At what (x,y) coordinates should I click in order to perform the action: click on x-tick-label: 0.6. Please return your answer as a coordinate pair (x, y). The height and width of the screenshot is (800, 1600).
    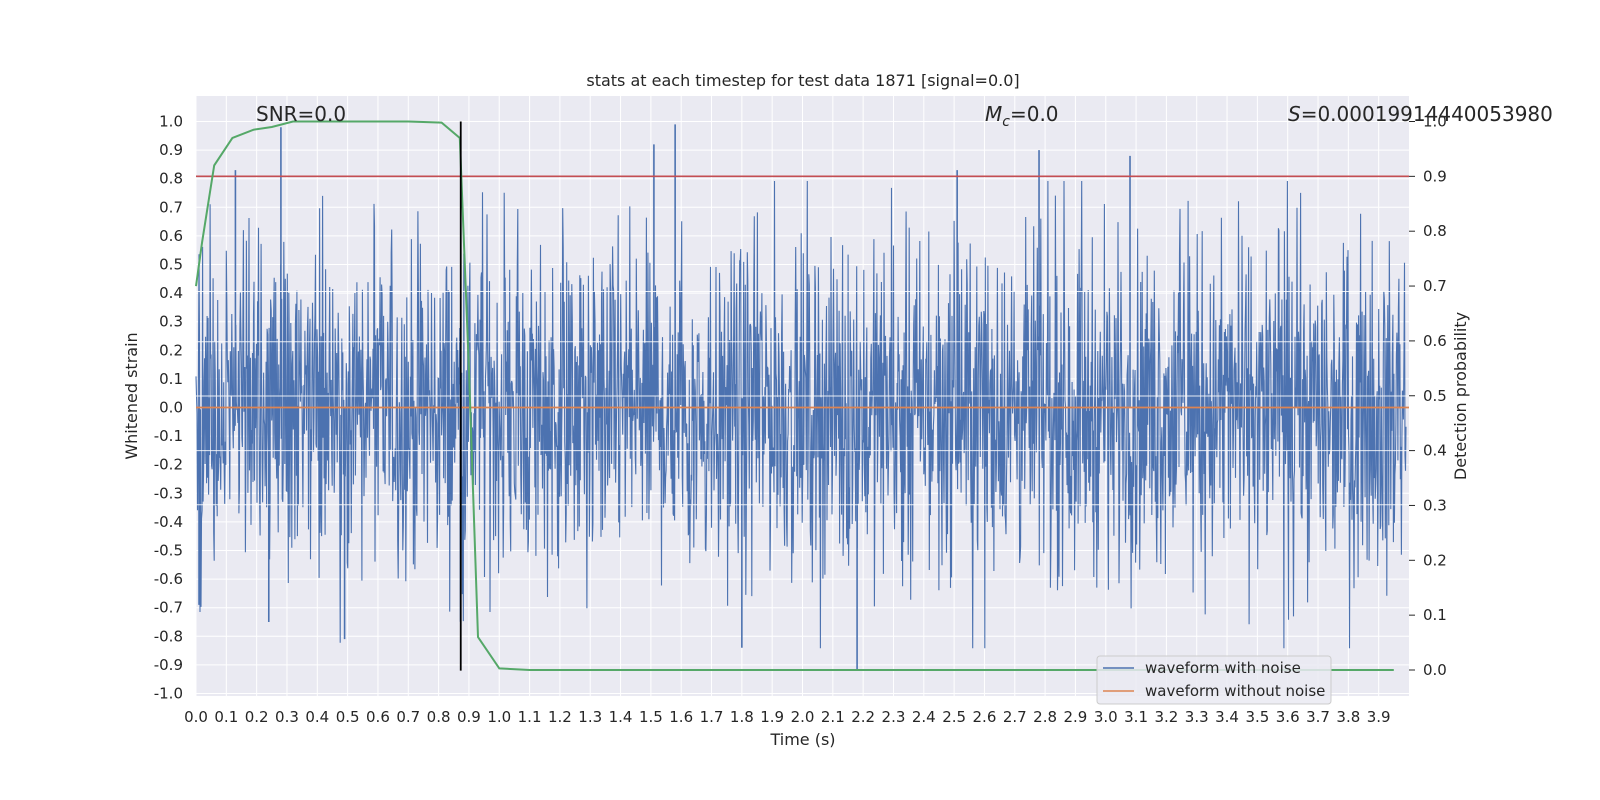
    Looking at the image, I should click on (378, 717).